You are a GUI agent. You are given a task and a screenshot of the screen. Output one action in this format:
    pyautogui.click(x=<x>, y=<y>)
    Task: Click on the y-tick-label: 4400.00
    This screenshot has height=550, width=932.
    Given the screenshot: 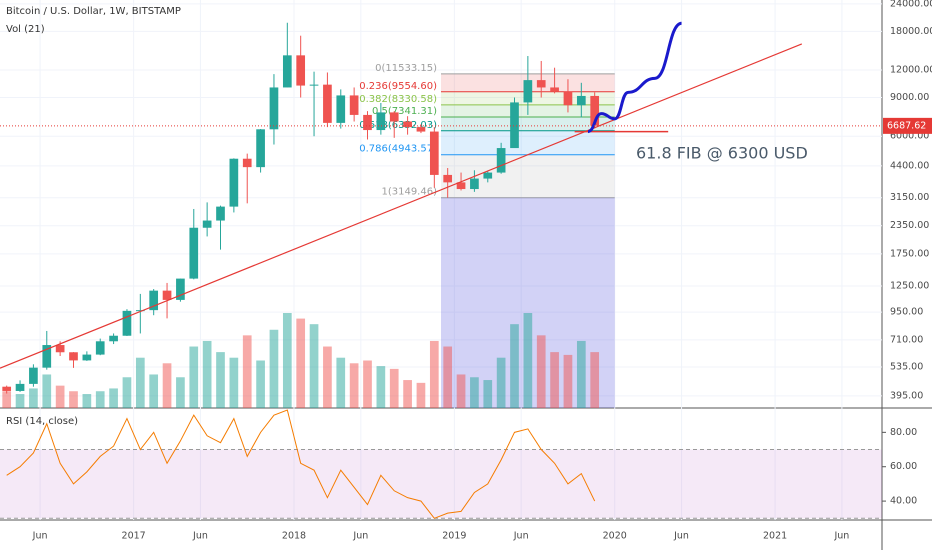 What is the action you would take?
    pyautogui.click(x=909, y=165)
    